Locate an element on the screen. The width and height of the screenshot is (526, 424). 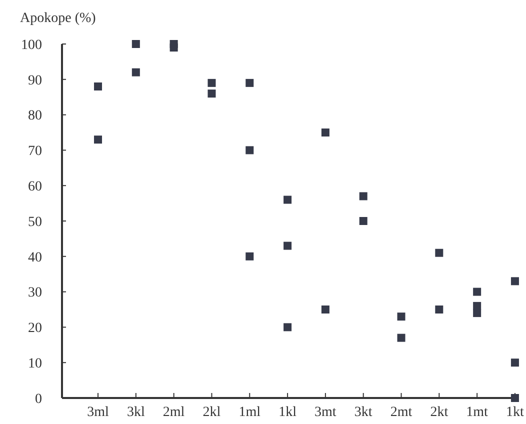
y-tick-label: 100 is located at coordinates (31, 45).